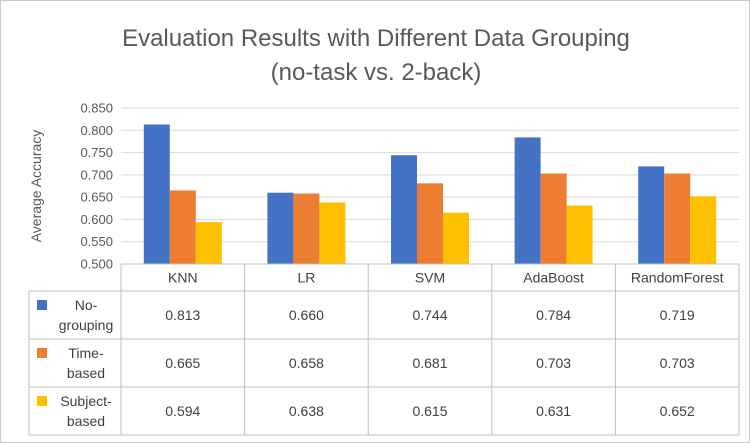 This screenshot has height=443, width=750. Describe the element at coordinates (306, 278) in the screenshot. I see `category-label: LR` at that location.